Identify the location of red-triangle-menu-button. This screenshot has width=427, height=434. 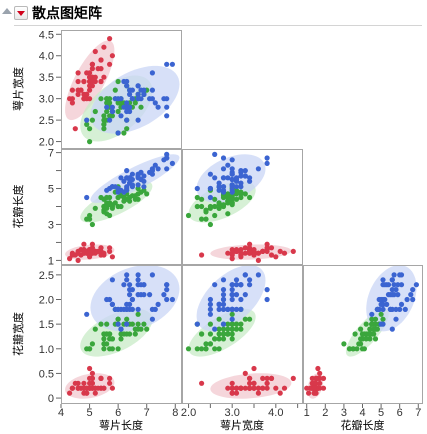
(21, 13).